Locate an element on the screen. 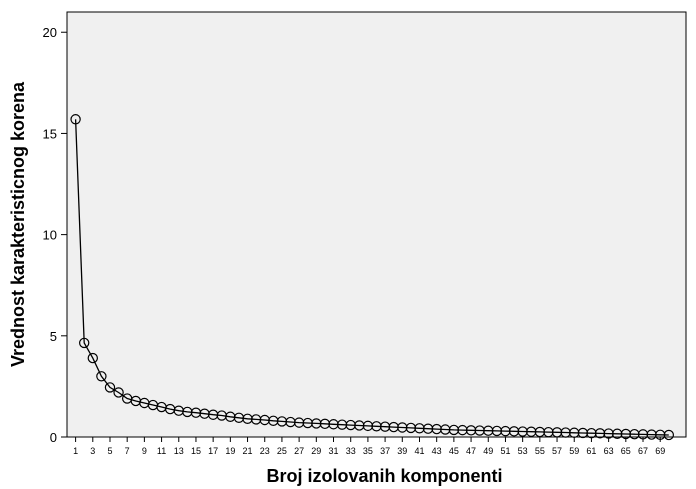  x-tick-label: 25 is located at coordinates (282, 451).